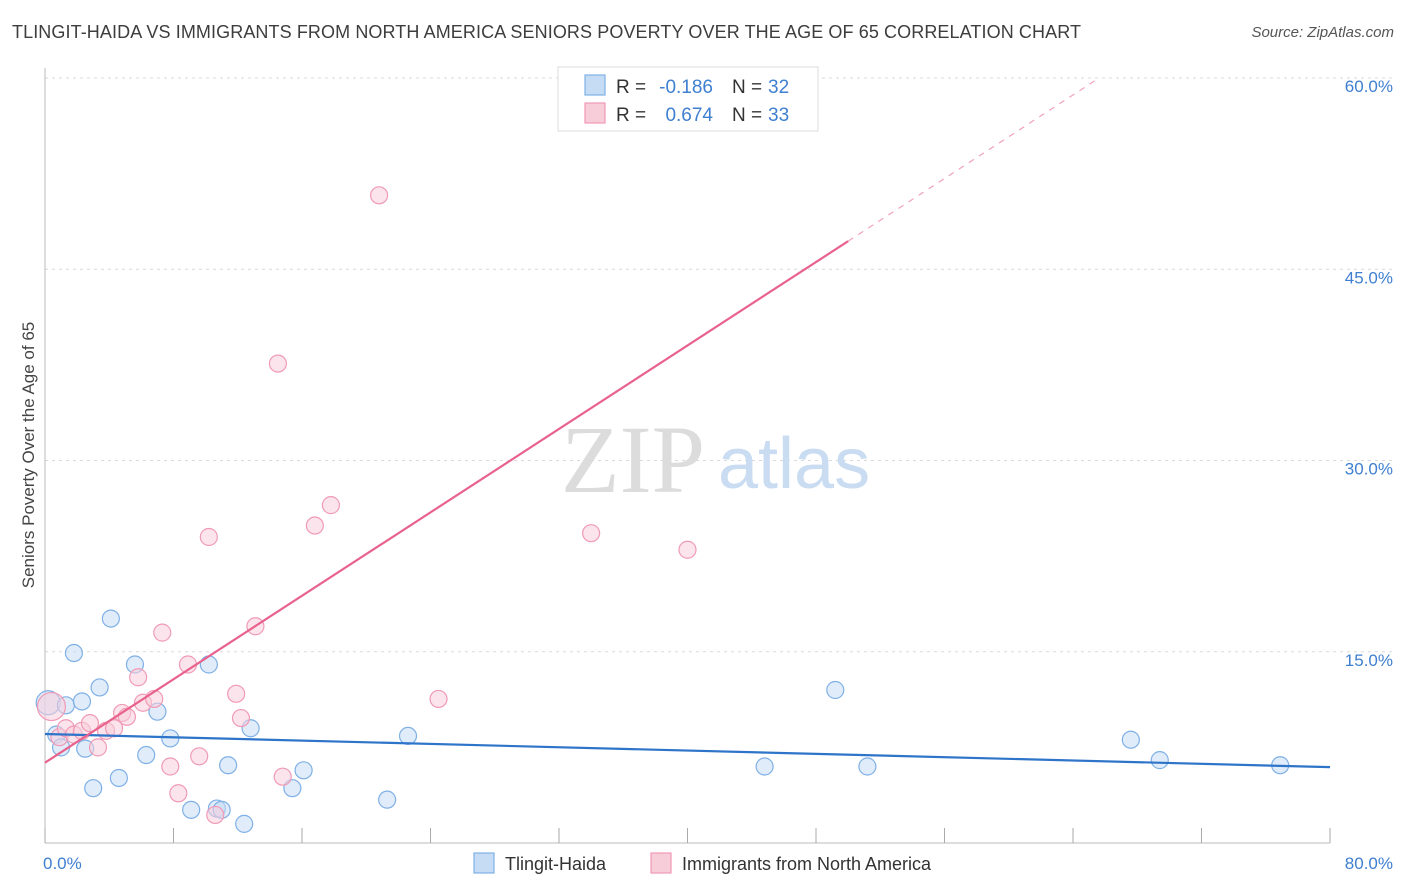  I want to click on legend-n-value-1: 32, so click(778, 87).